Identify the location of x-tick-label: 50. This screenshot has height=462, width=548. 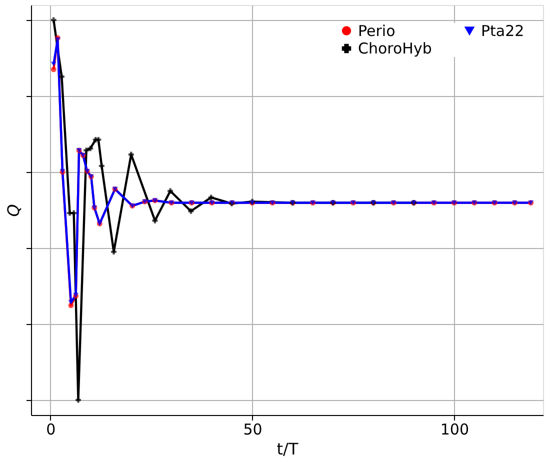
(252, 429).